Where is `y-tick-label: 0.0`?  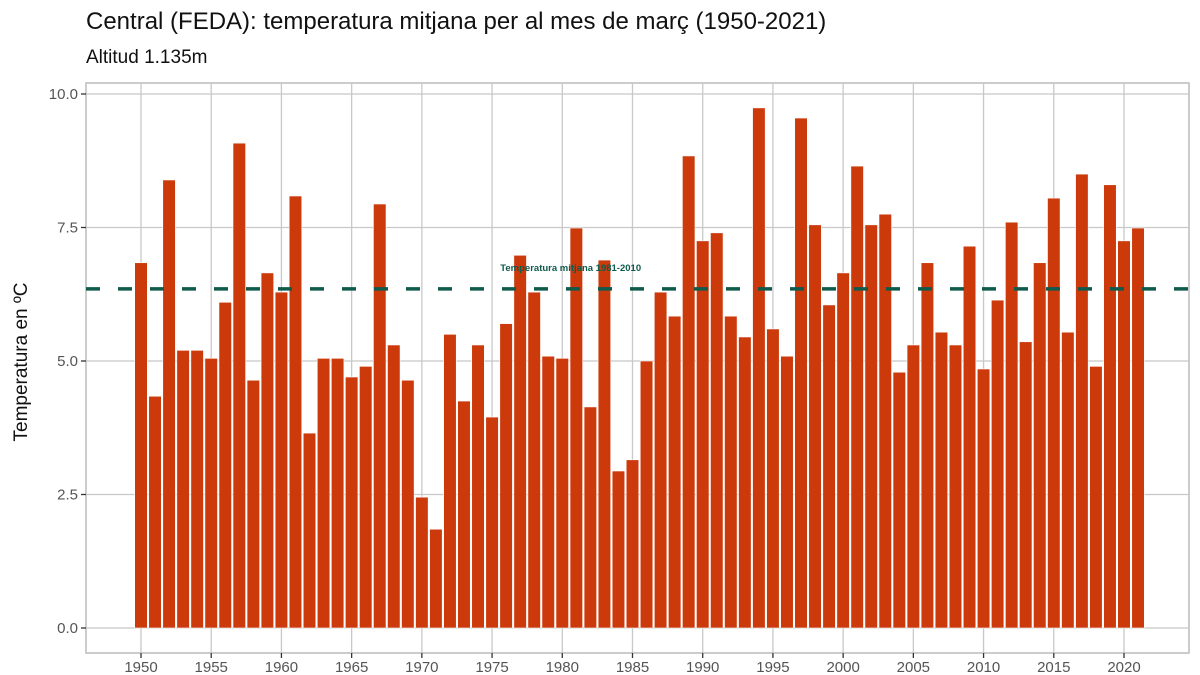
y-tick-label: 0.0 is located at coordinates (67, 628).